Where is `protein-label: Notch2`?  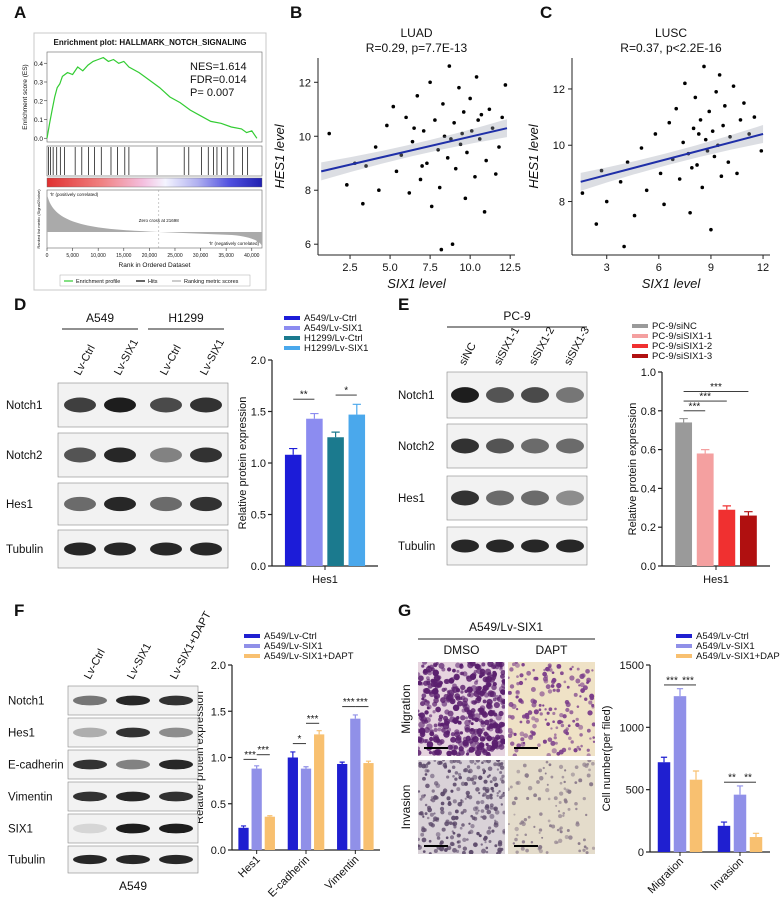
protein-label: Notch2 is located at coordinates (416, 447).